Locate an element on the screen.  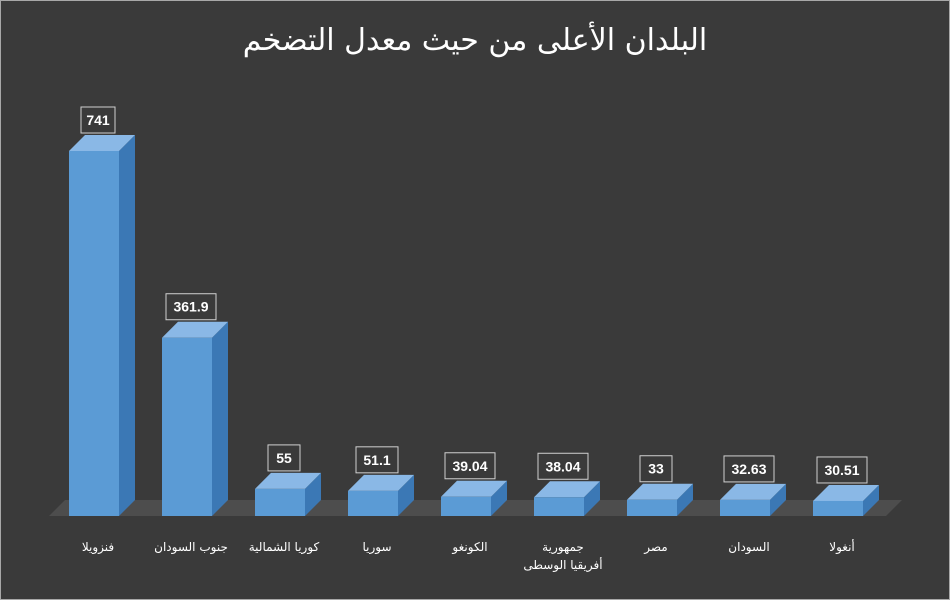
data-label-8: 30.51 is located at coordinates (841, 470).